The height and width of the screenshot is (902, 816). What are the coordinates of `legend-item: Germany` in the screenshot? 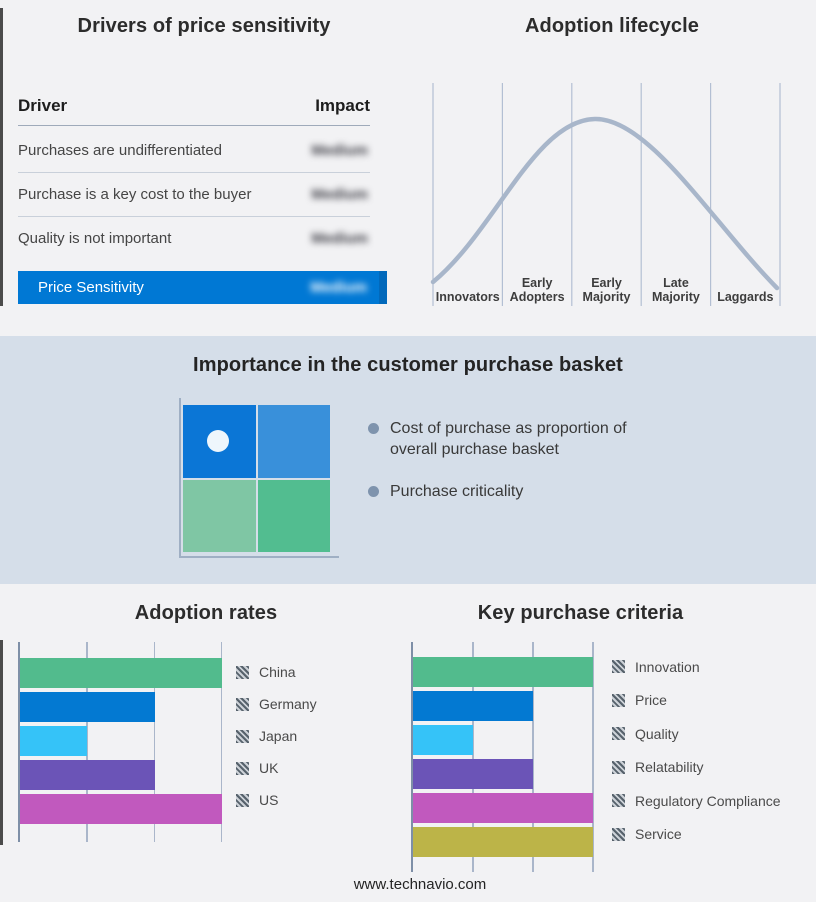 It's located at (276, 704).